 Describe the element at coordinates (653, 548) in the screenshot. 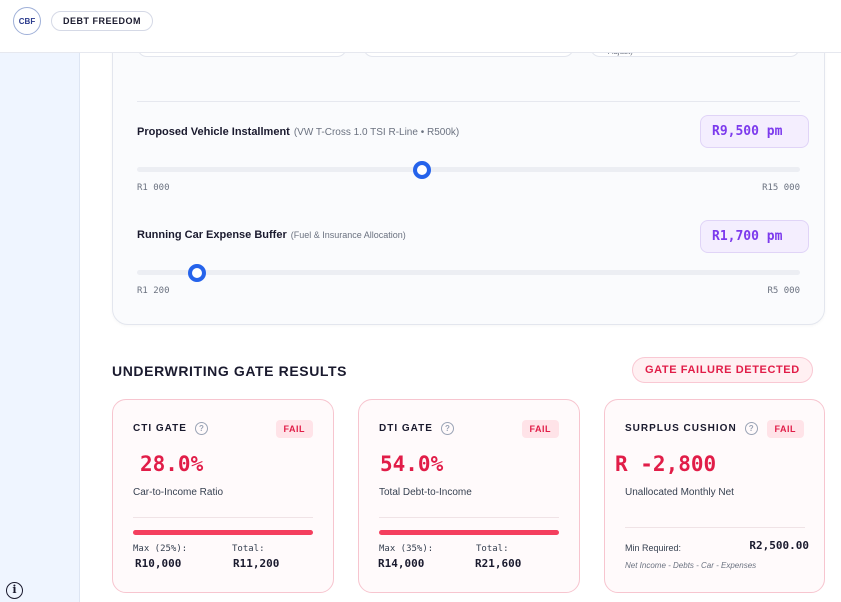

I see `surplus-min-label: Min Required:` at that location.